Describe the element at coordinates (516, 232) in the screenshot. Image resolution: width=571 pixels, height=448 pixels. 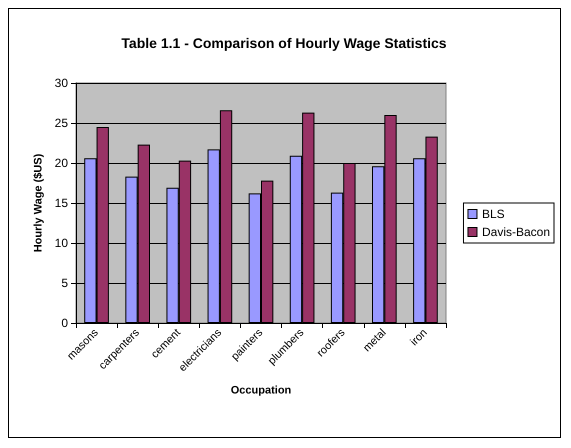
I see `legend-label: Davis-Bacon` at that location.